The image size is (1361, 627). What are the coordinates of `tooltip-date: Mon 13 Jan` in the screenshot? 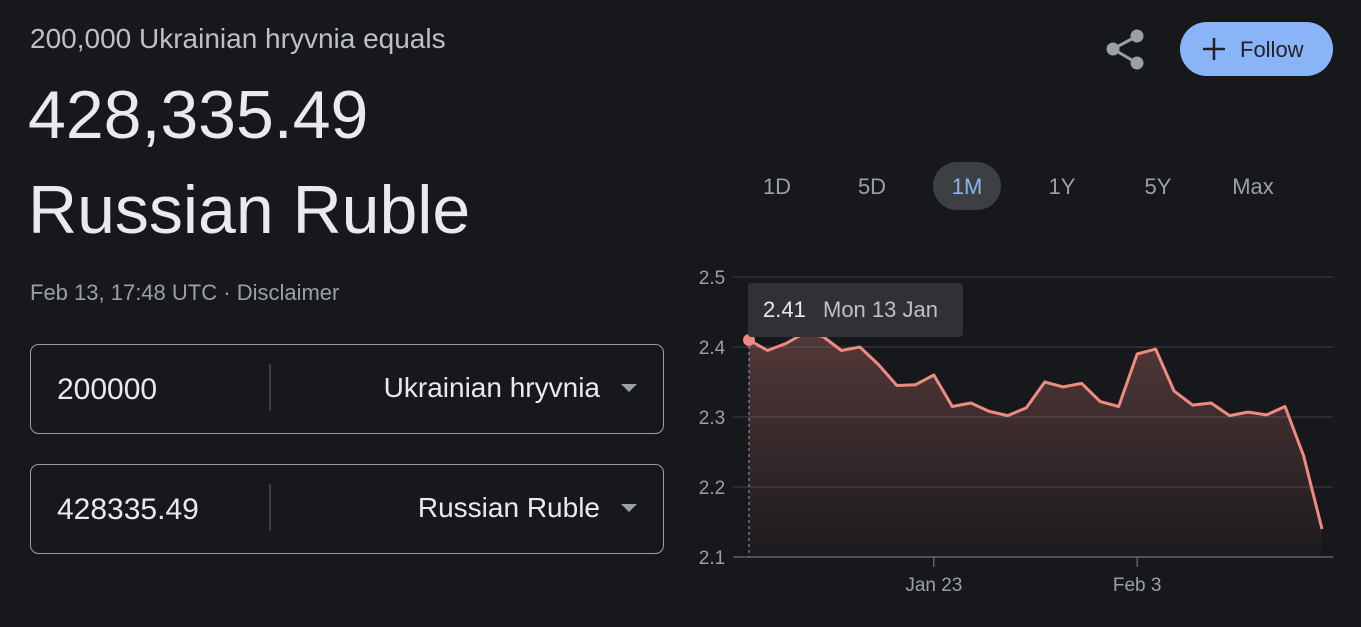 It's located at (880, 309).